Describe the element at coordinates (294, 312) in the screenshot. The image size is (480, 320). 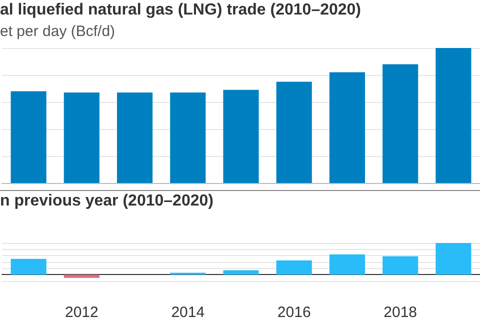
I see `x-tick-label: 2016` at that location.